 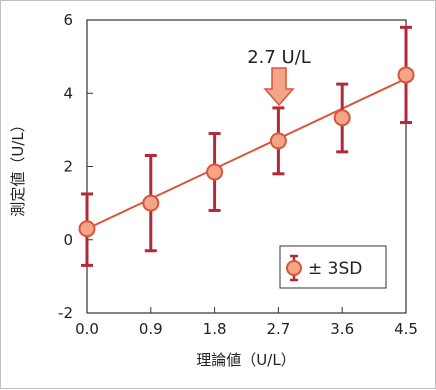 What do you see at coordinates (278, 329) in the screenshot?
I see `x-tick-label: 2.7` at bounding box center [278, 329].